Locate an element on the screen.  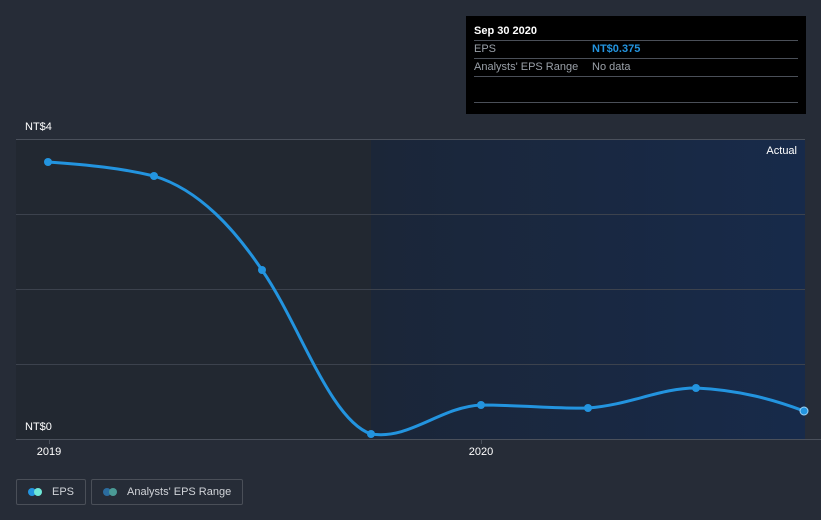
tooltip-row-range: Analysts' EPS Range No data is located at coordinates (636, 67).